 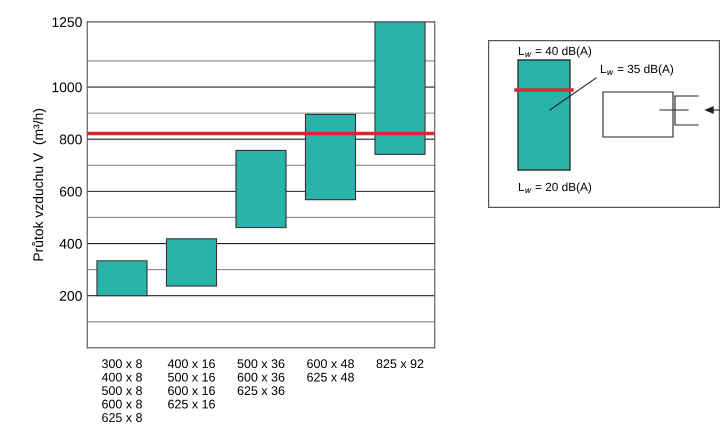 What do you see at coordinates (637, 70) in the screenshot?
I see `text: L$_{w}$ = 35 dB(A)` at bounding box center [637, 70].